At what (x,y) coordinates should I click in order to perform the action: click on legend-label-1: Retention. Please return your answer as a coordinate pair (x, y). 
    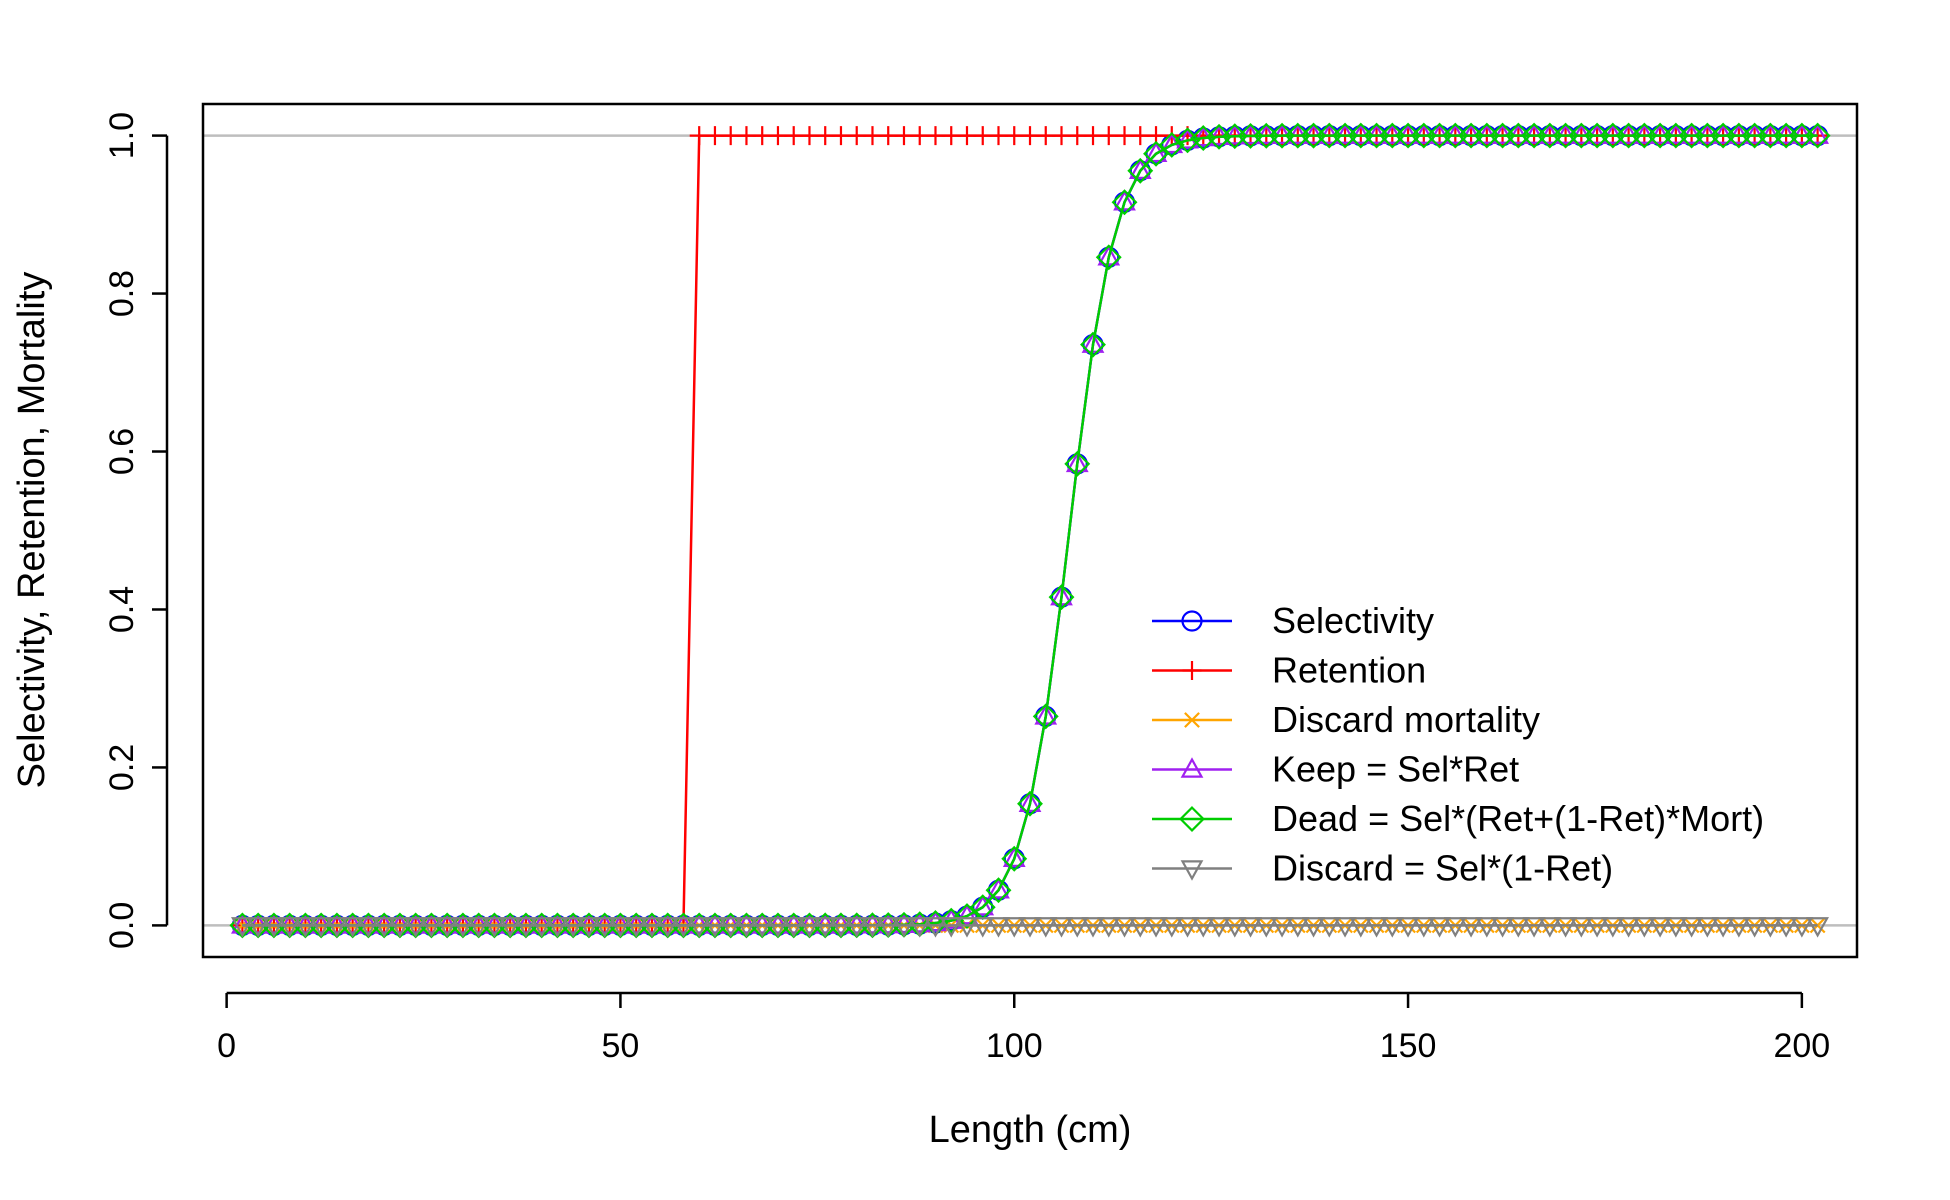
    Looking at the image, I should click on (1349, 670).